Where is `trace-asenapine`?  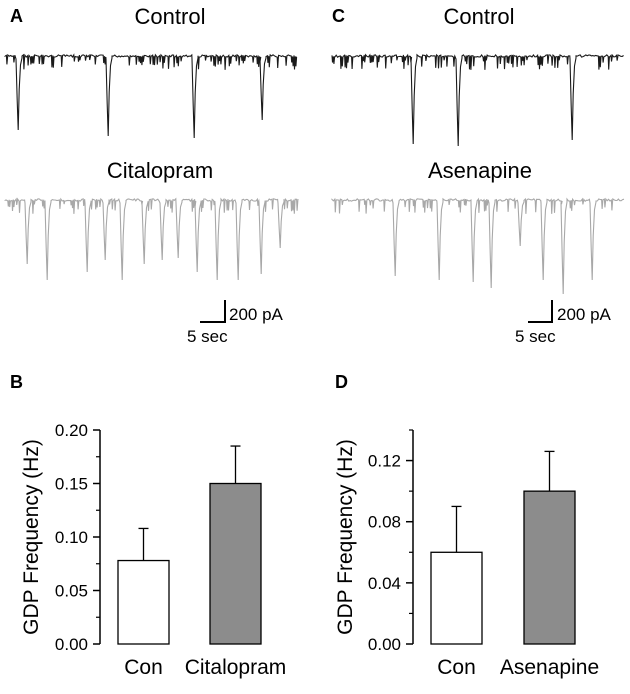
trace-asenapine is located at coordinates (478, 246).